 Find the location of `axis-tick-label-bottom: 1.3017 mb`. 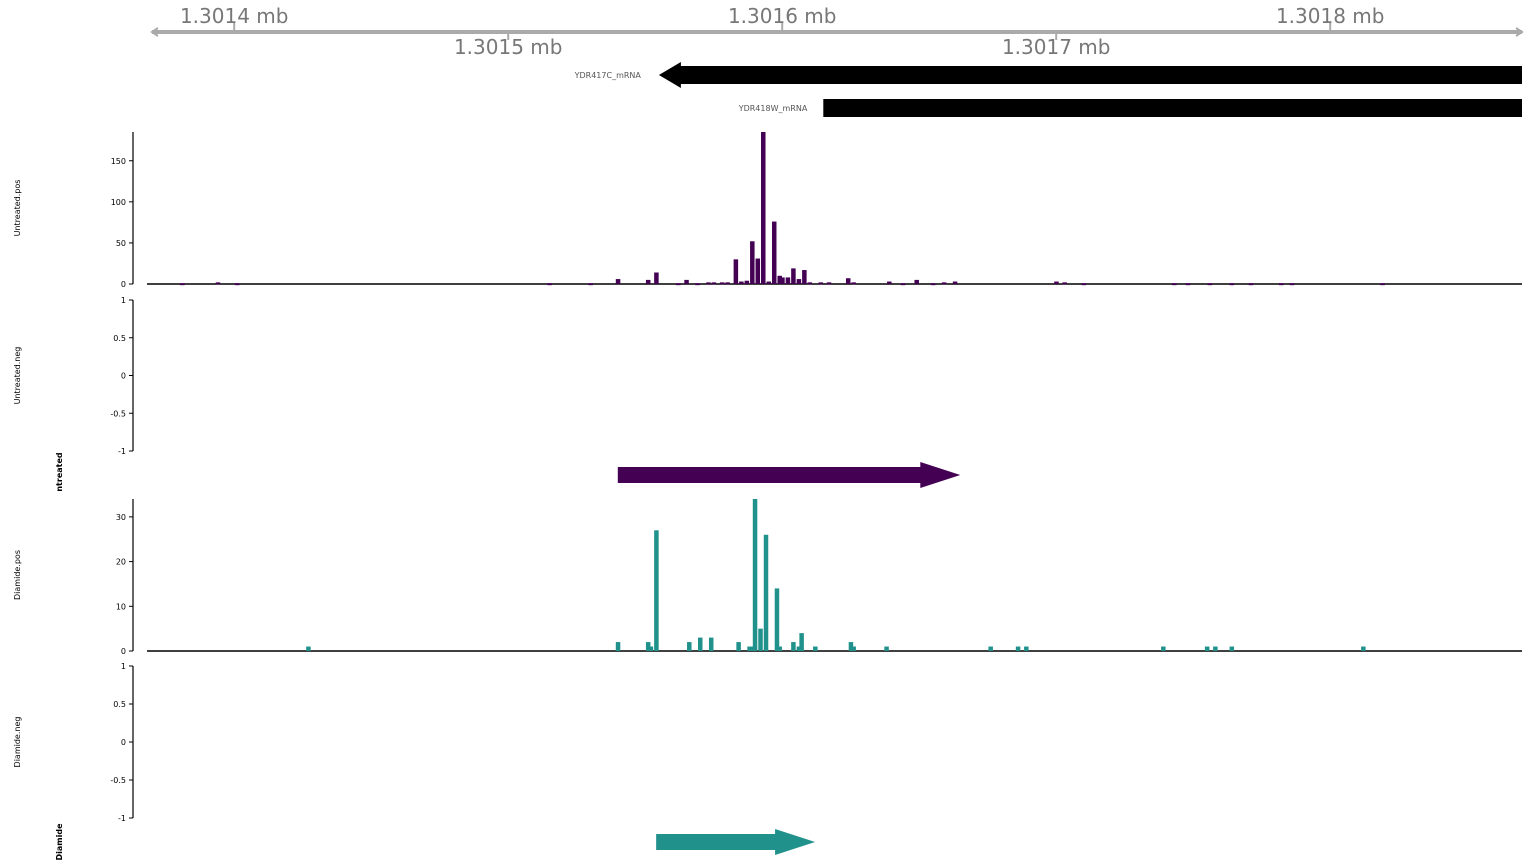

axis-tick-label-bottom: 1.3017 mb is located at coordinates (1056, 47).